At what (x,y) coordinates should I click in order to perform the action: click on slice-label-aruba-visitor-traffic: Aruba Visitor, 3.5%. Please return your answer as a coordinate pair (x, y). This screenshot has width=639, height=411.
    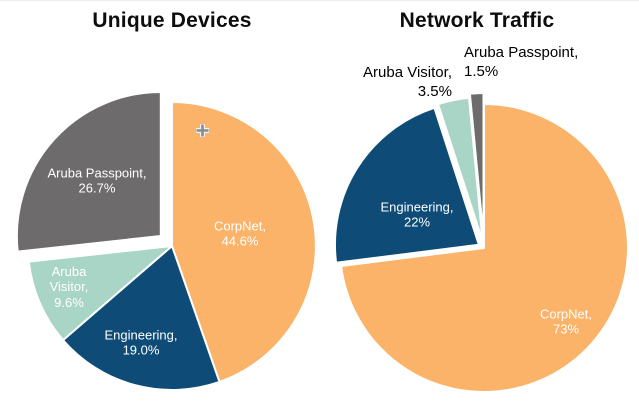
    Looking at the image, I should click on (407, 82).